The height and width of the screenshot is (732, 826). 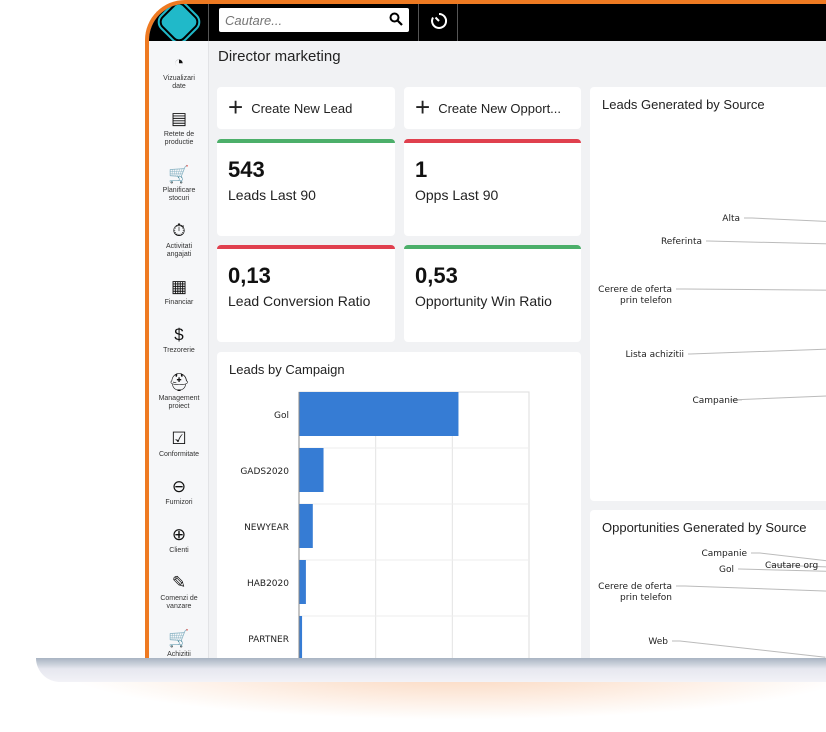 I want to click on slice-label: Alta, so click(x=731, y=219).